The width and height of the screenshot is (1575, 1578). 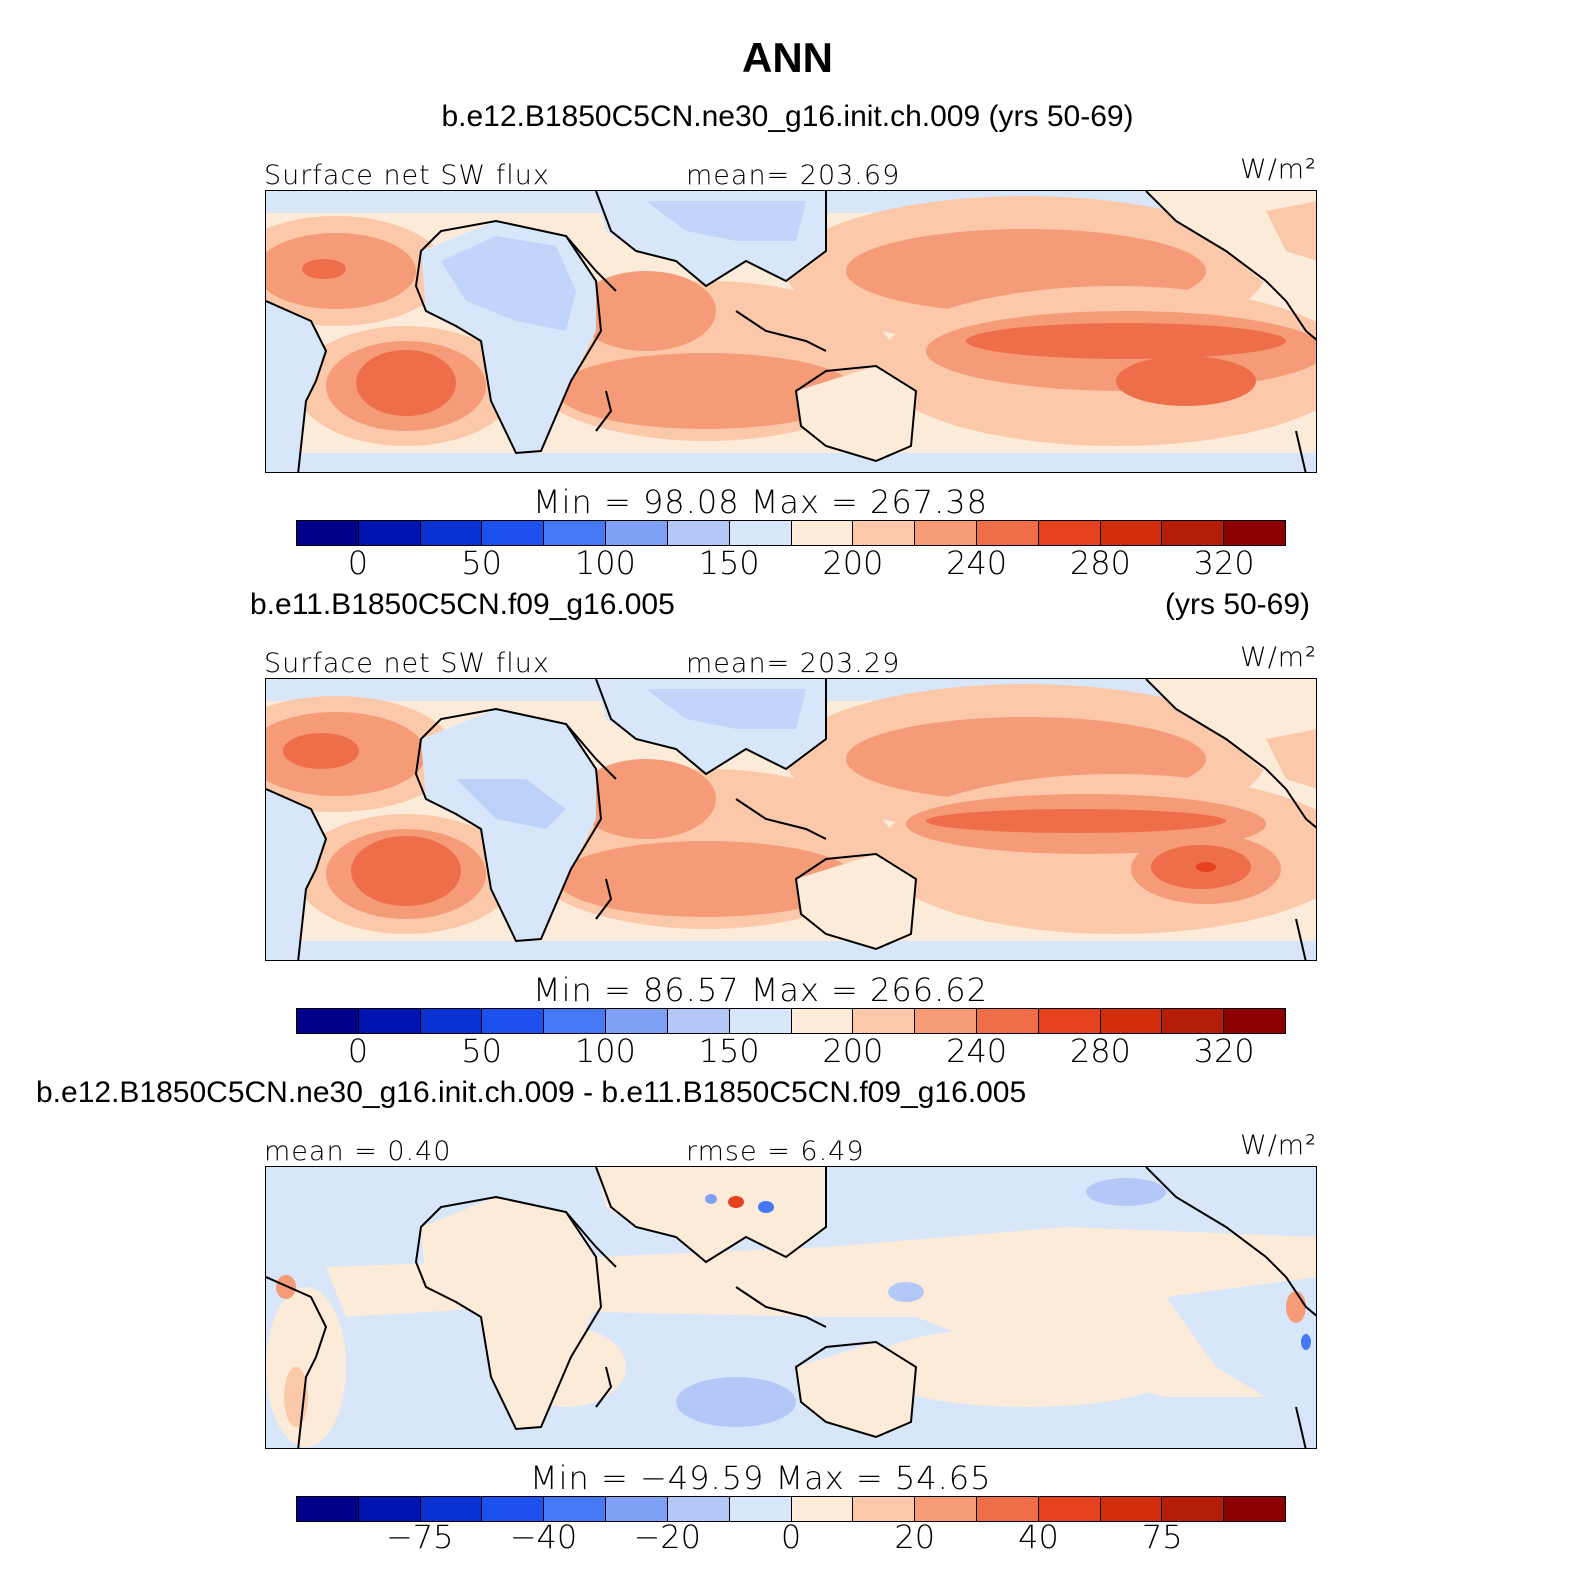 What do you see at coordinates (1278, 169) in the screenshot?
I see `panel-1-units-label: W/m²` at bounding box center [1278, 169].